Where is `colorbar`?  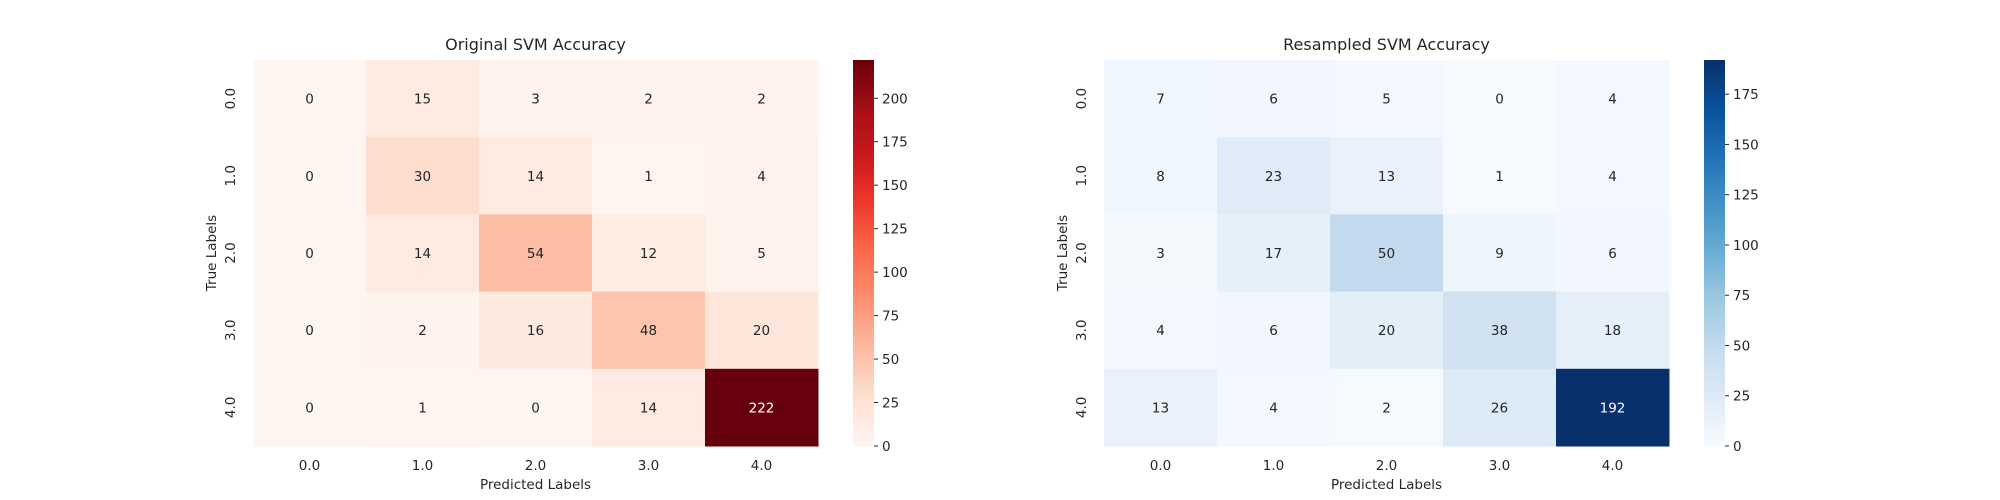 colorbar is located at coordinates (863, 253).